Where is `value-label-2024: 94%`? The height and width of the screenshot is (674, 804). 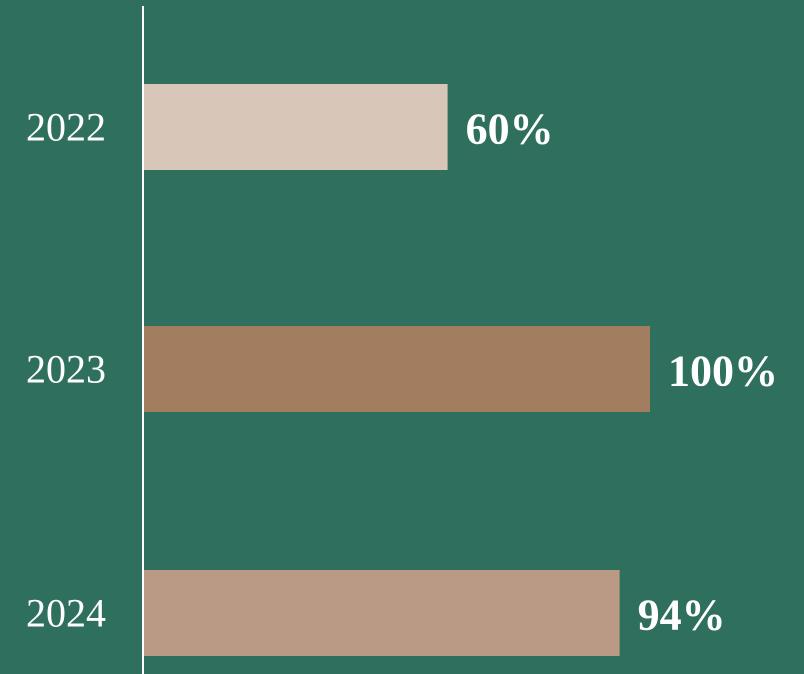
value-label-2024: 94% is located at coordinates (682, 615).